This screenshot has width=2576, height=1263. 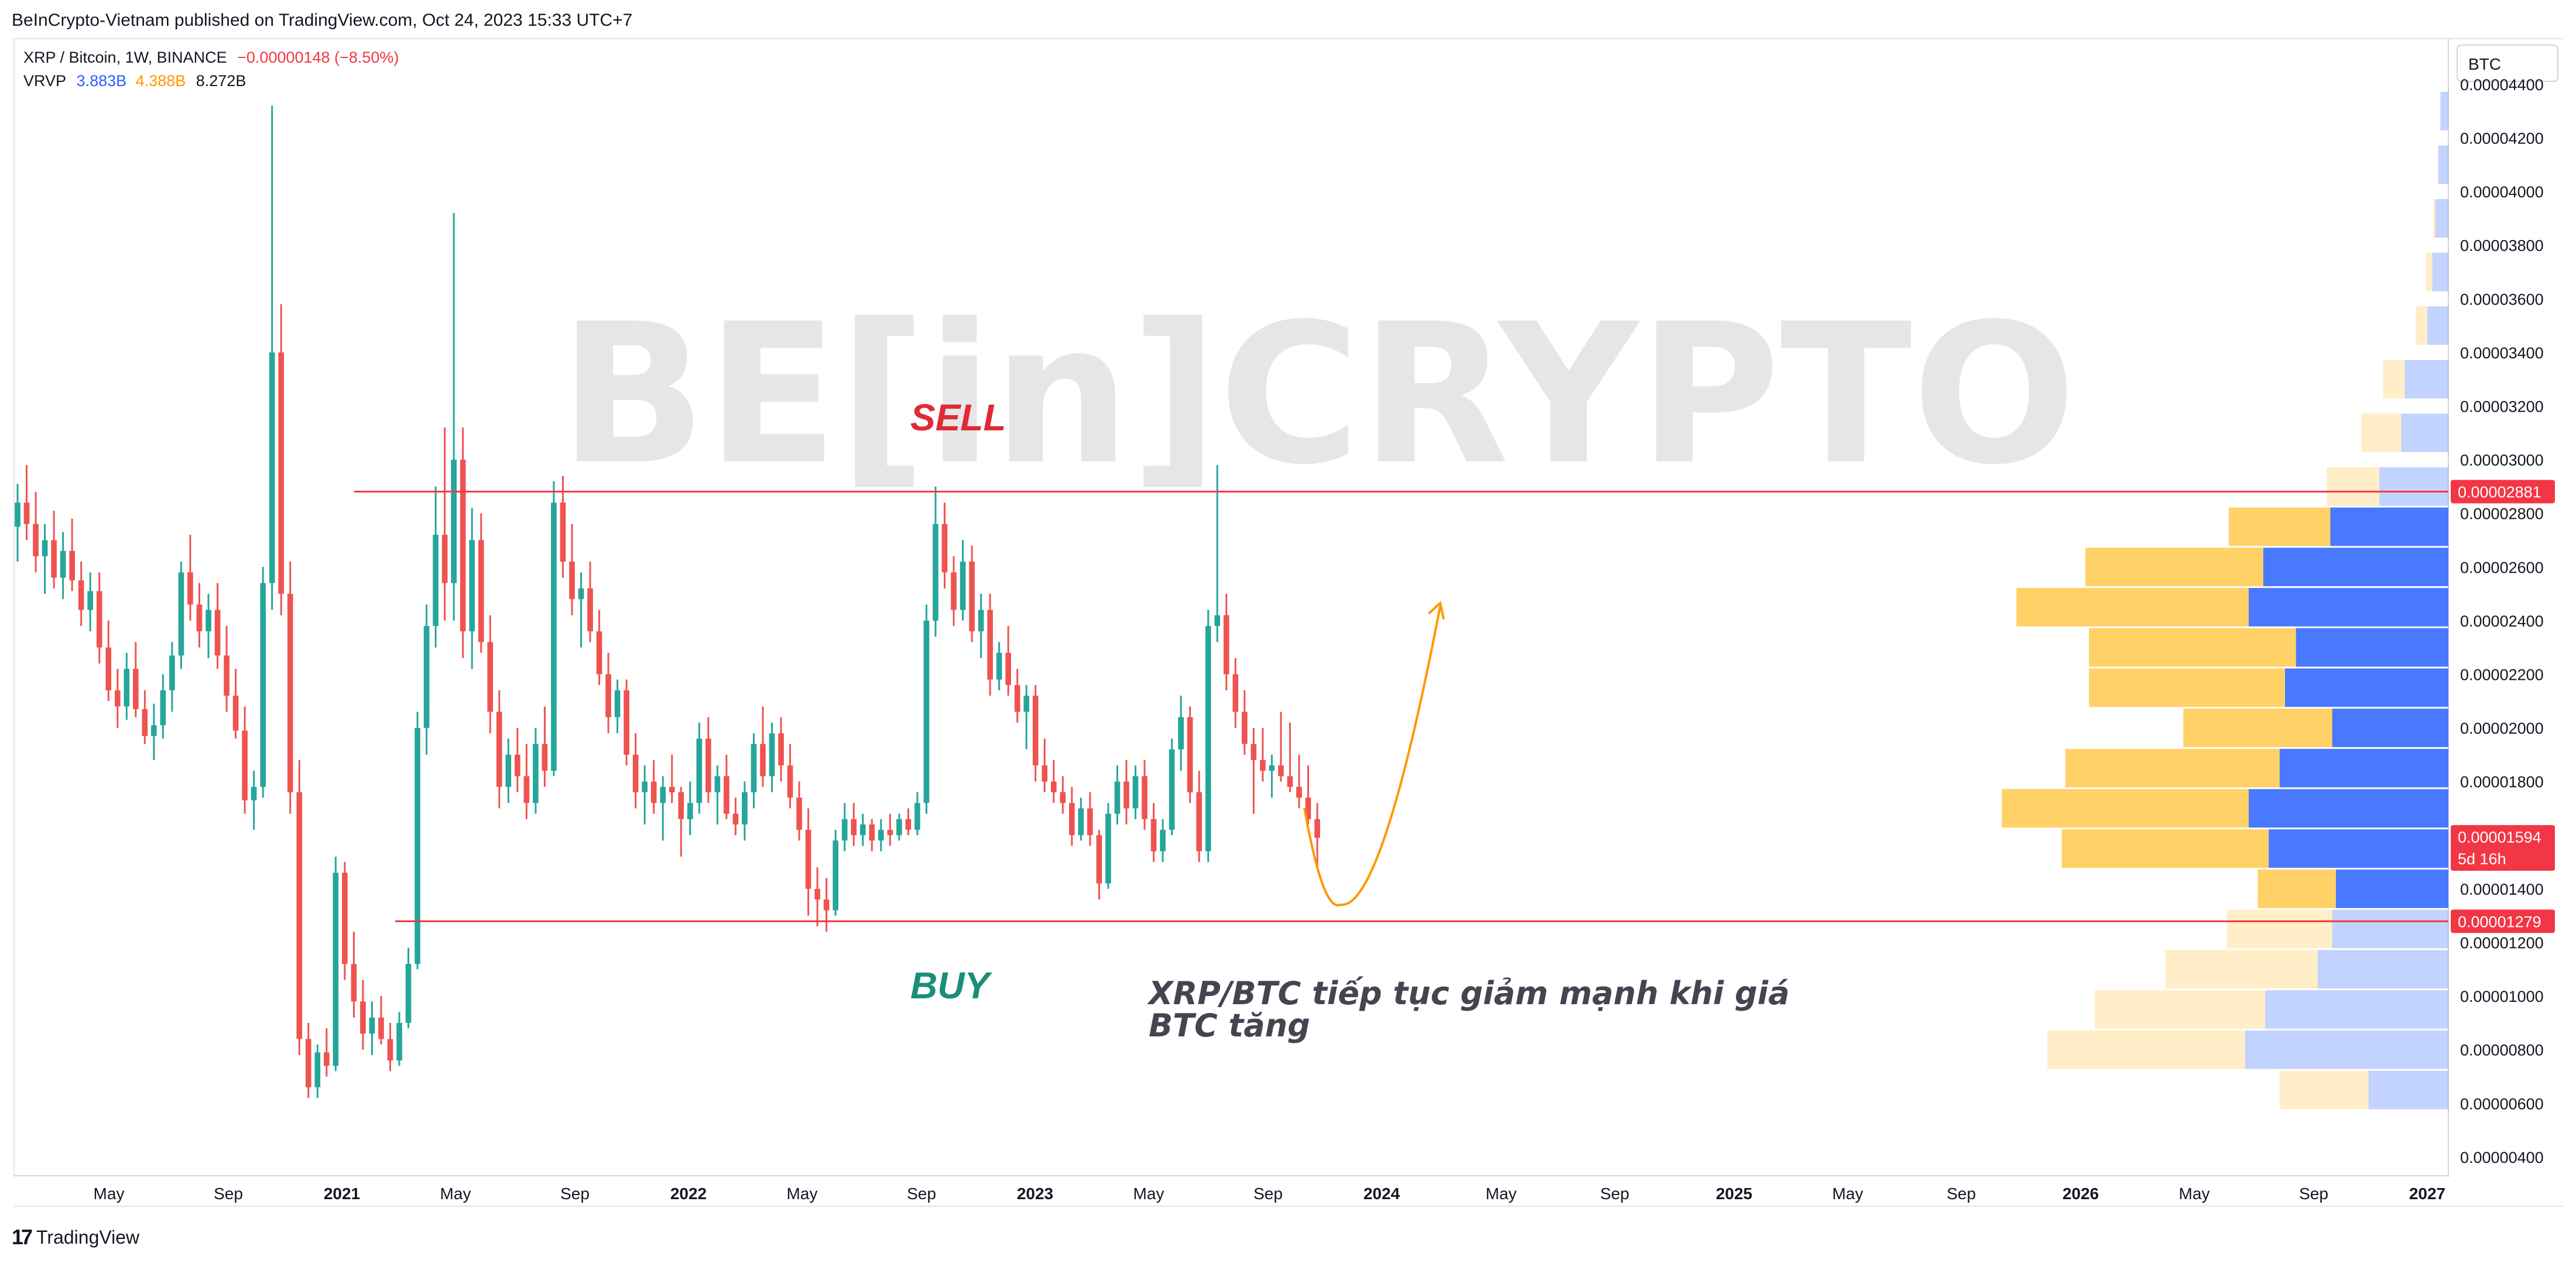 What do you see at coordinates (88, 1237) in the screenshot?
I see `footer-brand: TradingView` at bounding box center [88, 1237].